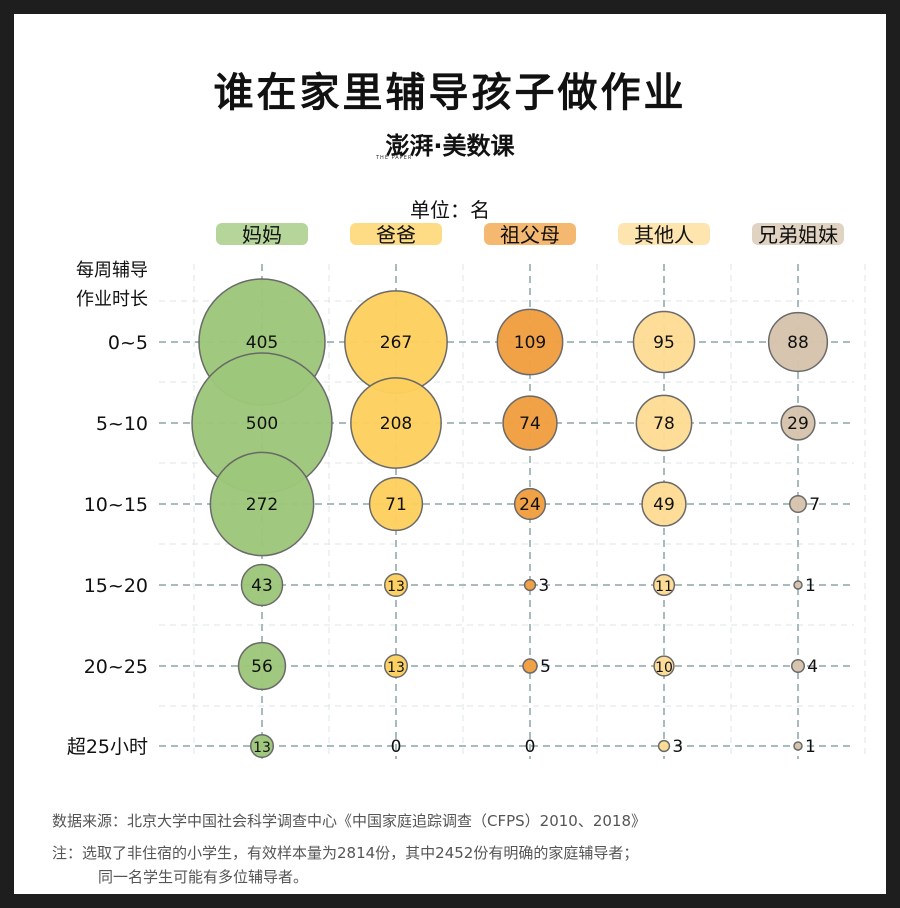 This screenshot has height=908, width=900. I want to click on bubble-value-label: 56, so click(262, 667).